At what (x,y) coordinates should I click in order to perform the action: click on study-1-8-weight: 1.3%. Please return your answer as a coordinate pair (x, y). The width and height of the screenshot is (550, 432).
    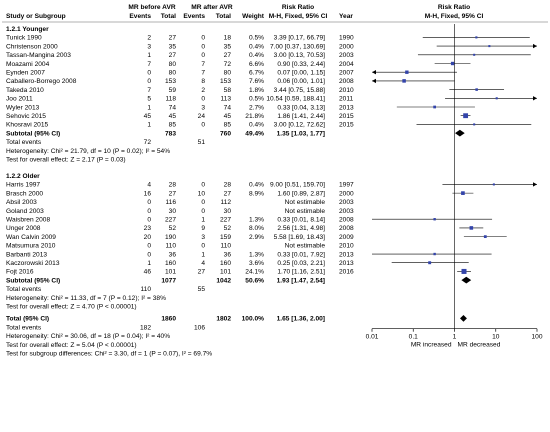
    Looking at the image, I should click on (256, 254).